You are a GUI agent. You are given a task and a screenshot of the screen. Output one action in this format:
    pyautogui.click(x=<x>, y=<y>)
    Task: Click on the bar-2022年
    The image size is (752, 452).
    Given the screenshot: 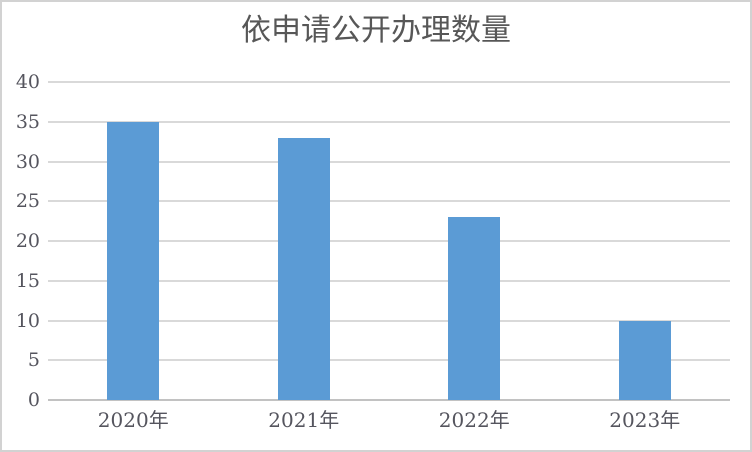 What is the action you would take?
    pyautogui.click(x=474, y=308)
    